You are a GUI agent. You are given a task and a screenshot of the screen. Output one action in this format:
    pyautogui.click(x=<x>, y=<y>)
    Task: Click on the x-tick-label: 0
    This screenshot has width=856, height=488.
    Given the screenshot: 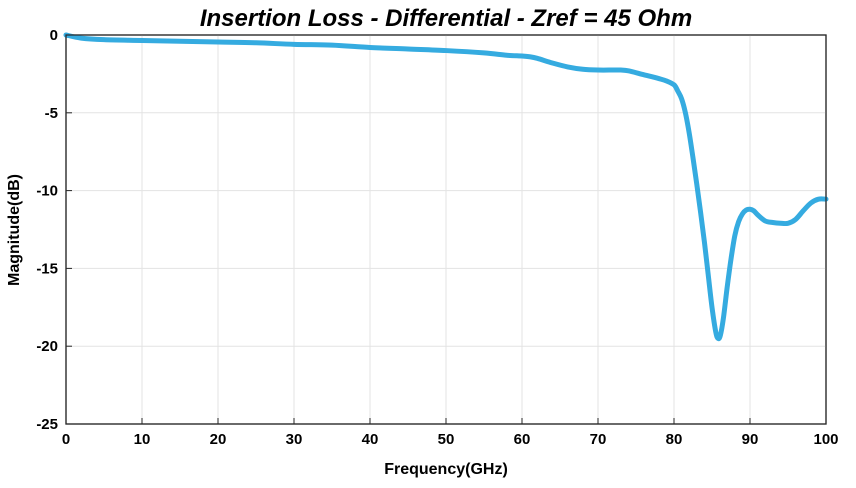 What is the action you would take?
    pyautogui.click(x=66, y=439)
    